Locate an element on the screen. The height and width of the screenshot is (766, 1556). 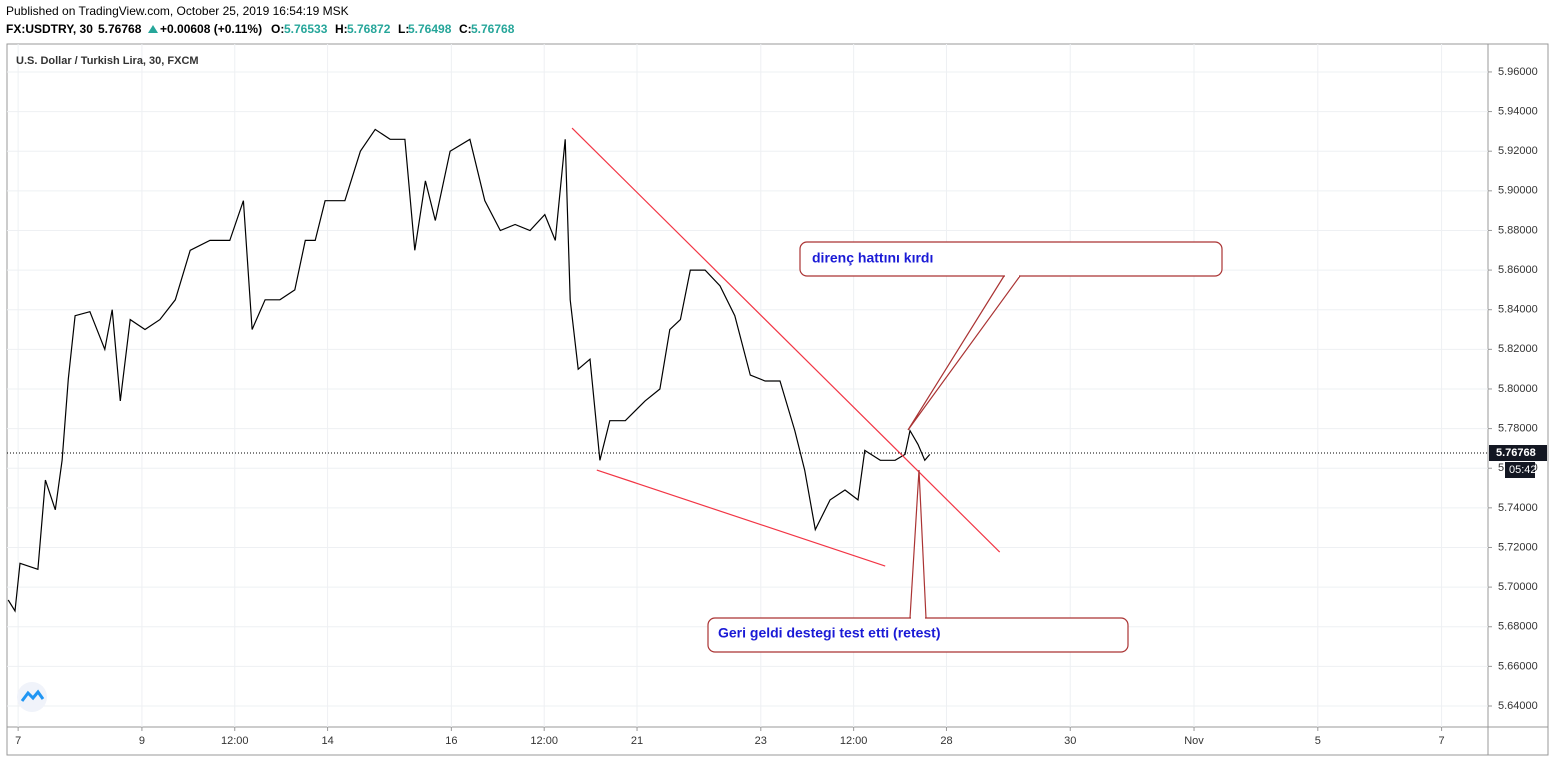
x-tick-label: 28 is located at coordinates (946, 741).